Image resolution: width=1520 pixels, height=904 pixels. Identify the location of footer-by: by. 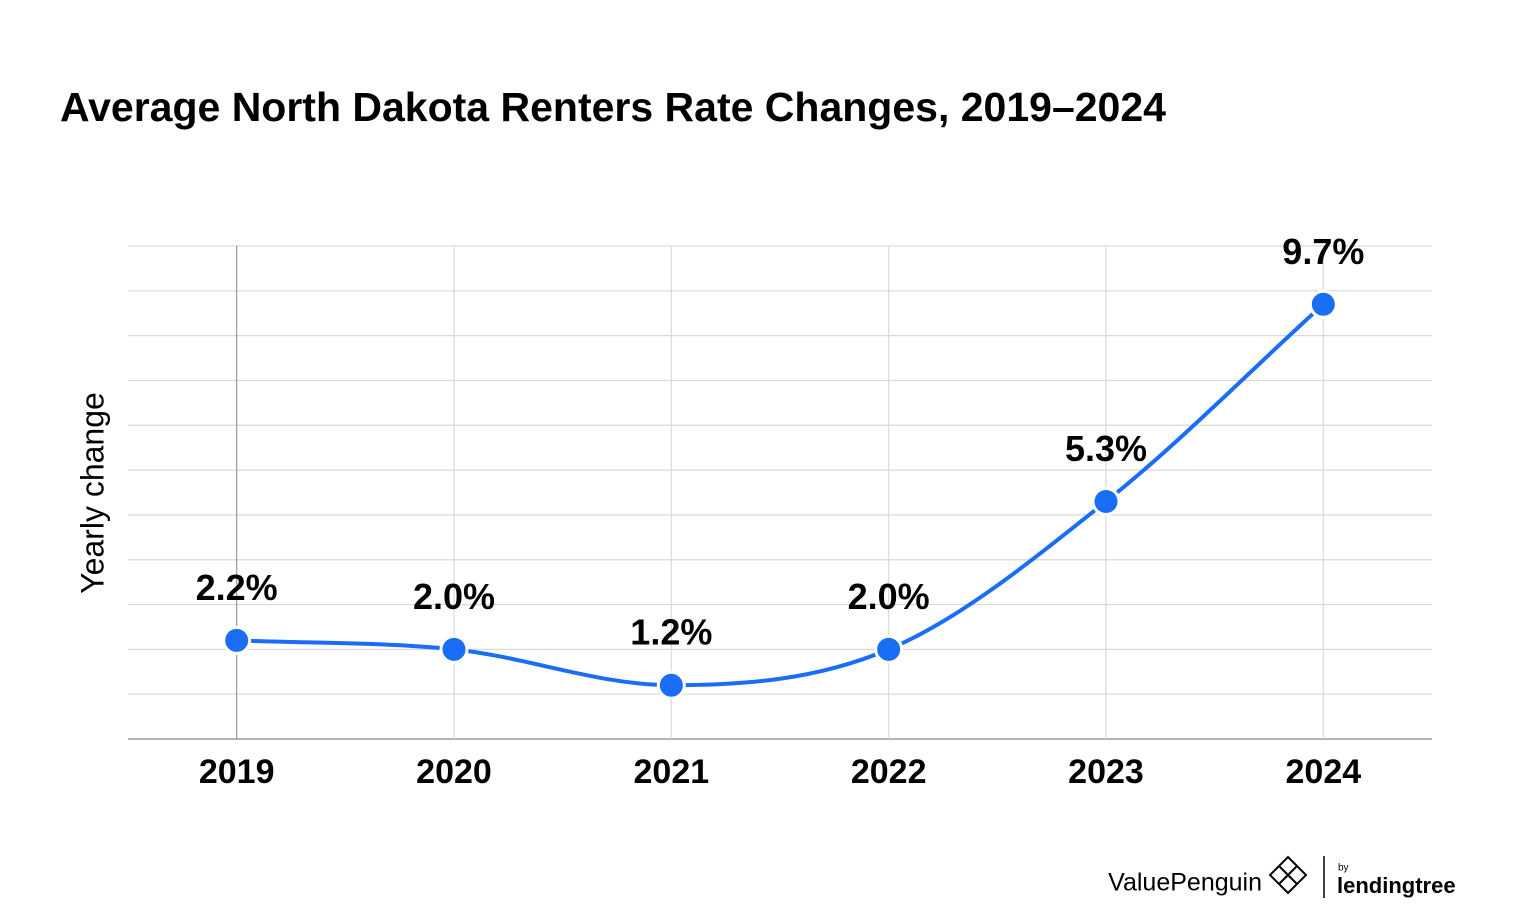
(1343, 868).